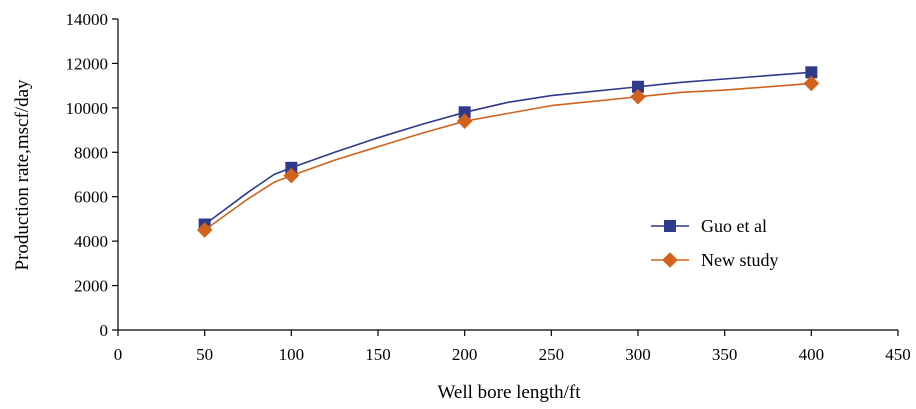 Image resolution: width=916 pixels, height=409 pixels. I want to click on y-tick-label: 10000, so click(87, 108).